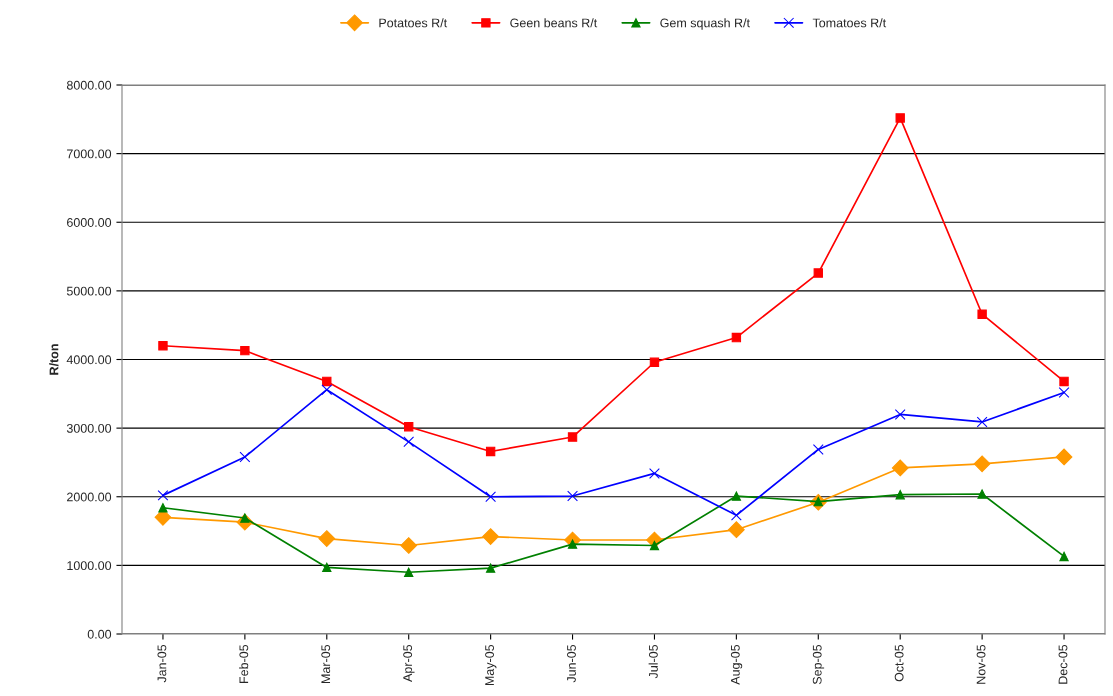  I want to click on x-tick-label: Feb-05, so click(244, 663).